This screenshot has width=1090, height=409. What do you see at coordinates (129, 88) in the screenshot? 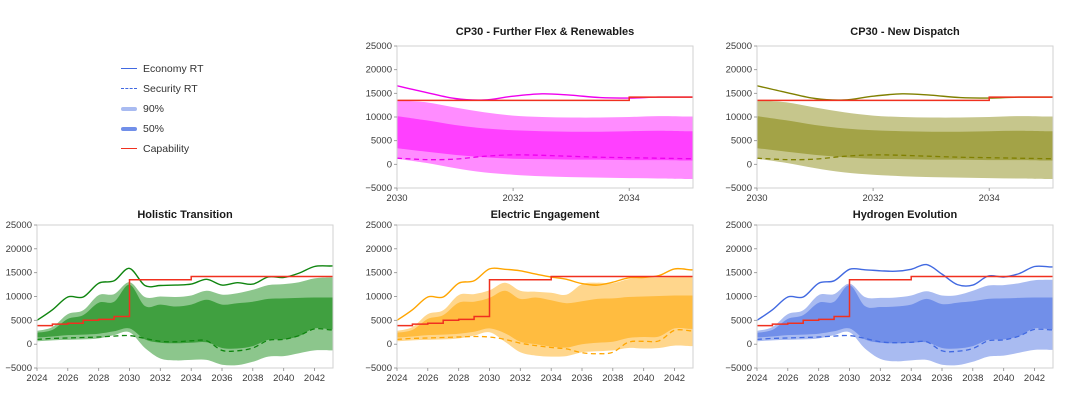
I see `legend-dashed-line-sample` at bounding box center [129, 88].